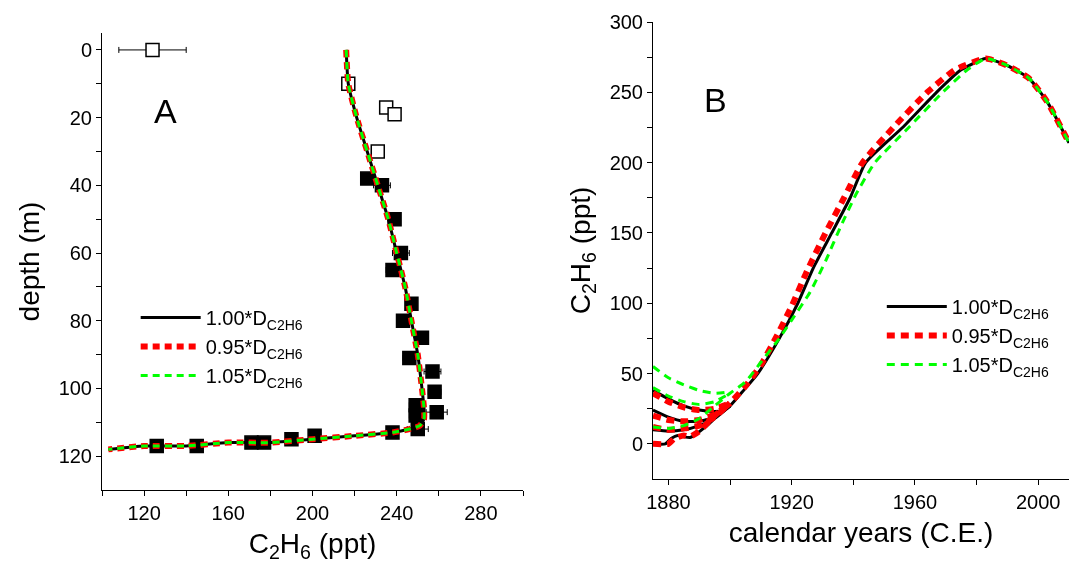 This screenshot has width=1073, height=572. Describe the element at coordinates (631, 373) in the screenshot. I see `y-tick-label: 50` at that location.